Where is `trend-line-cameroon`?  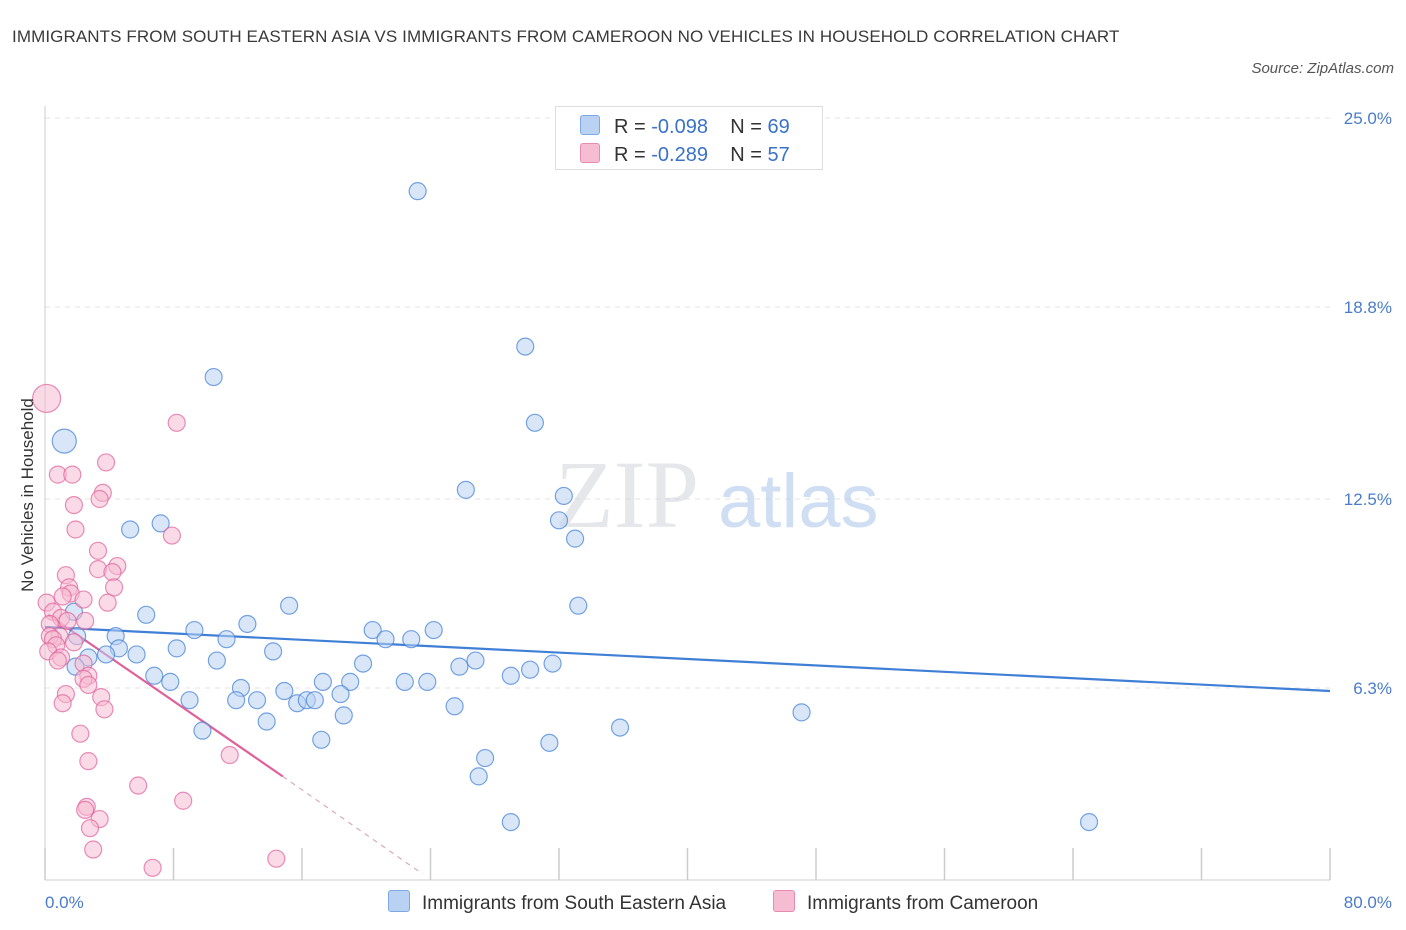
trend-line-cameroon is located at coordinates (165, 695).